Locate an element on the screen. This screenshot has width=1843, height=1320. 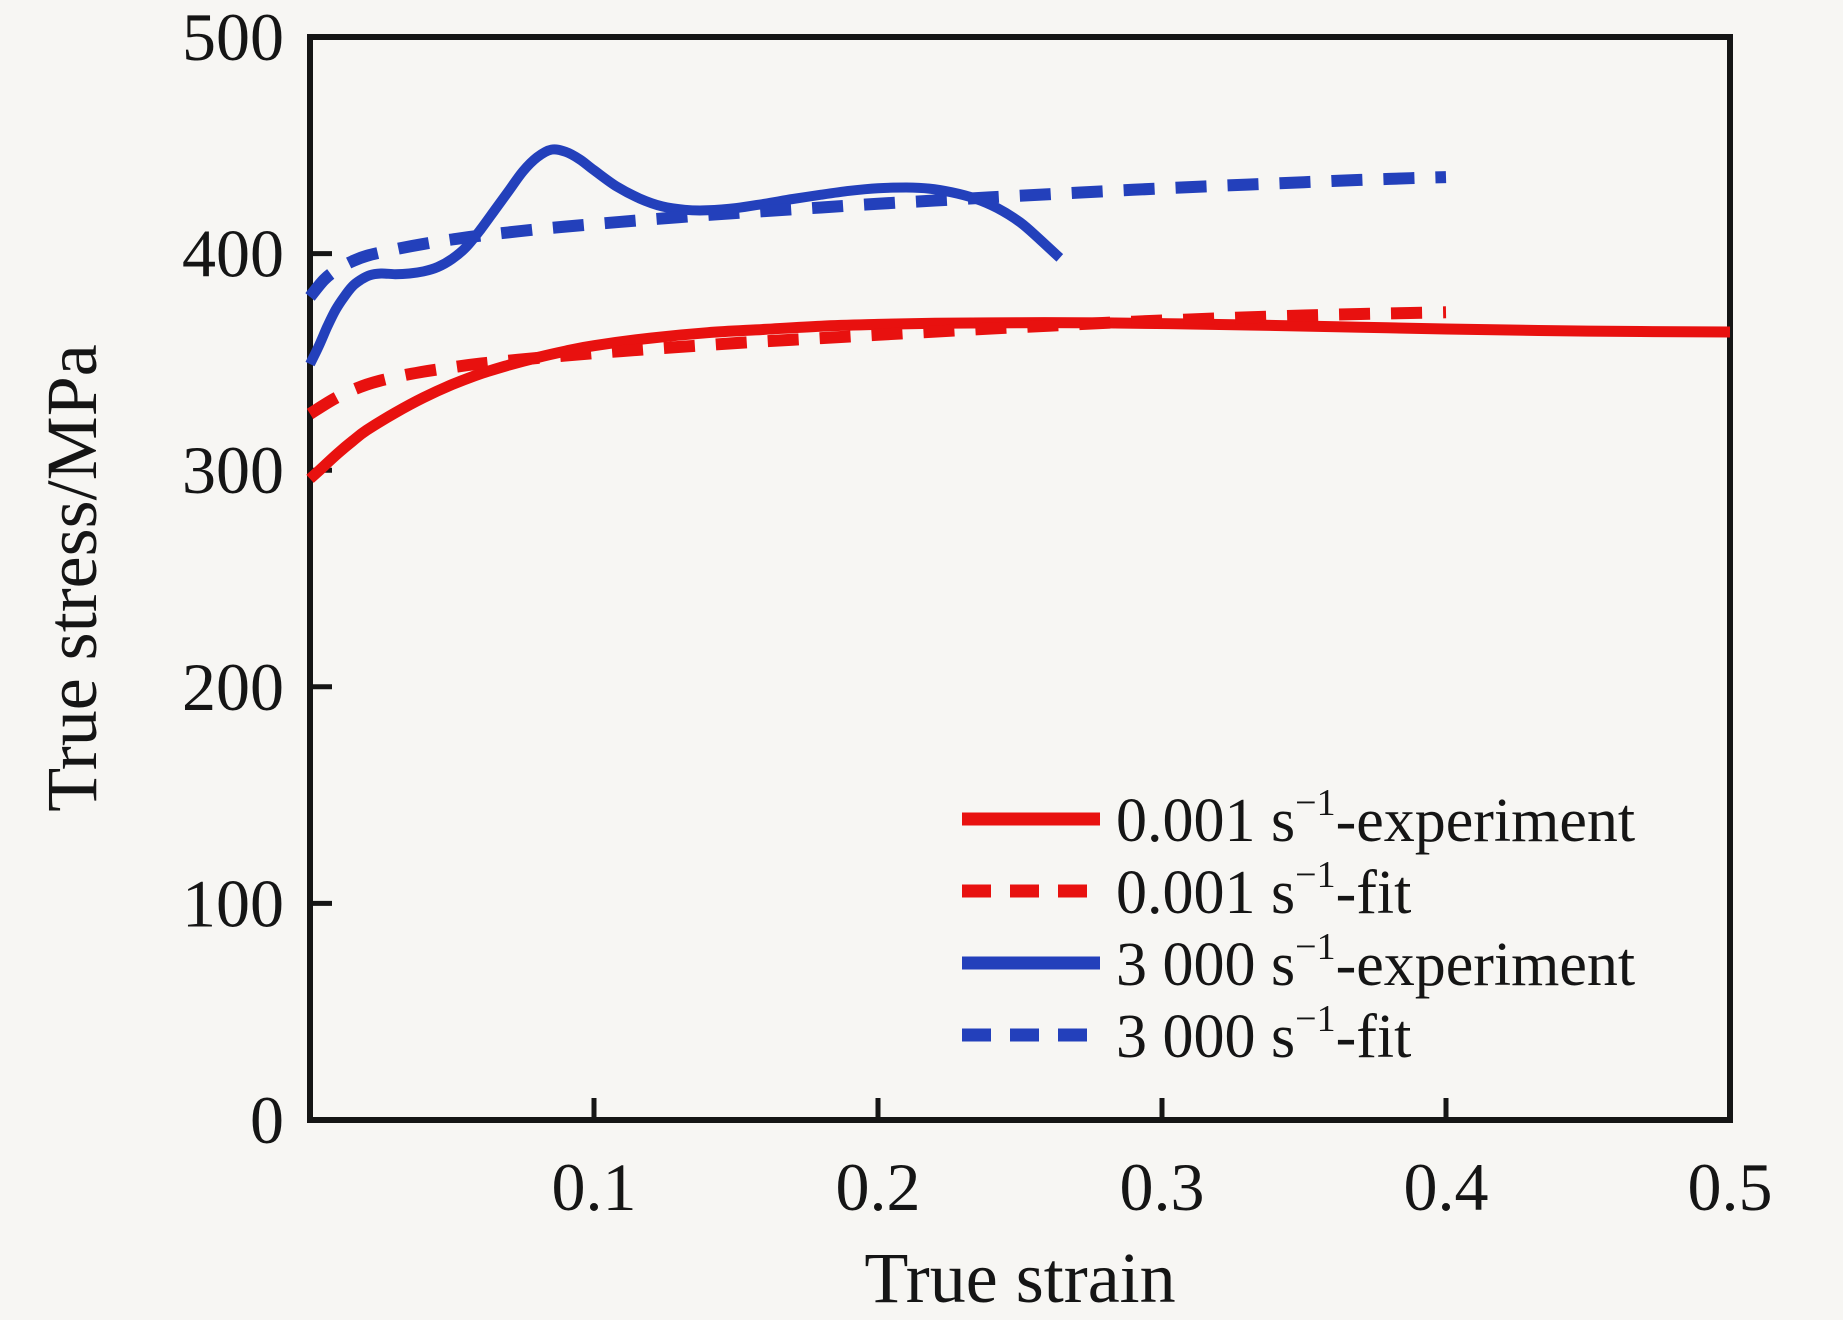
x-tick-label: 0.5 is located at coordinates (1730, 1187).